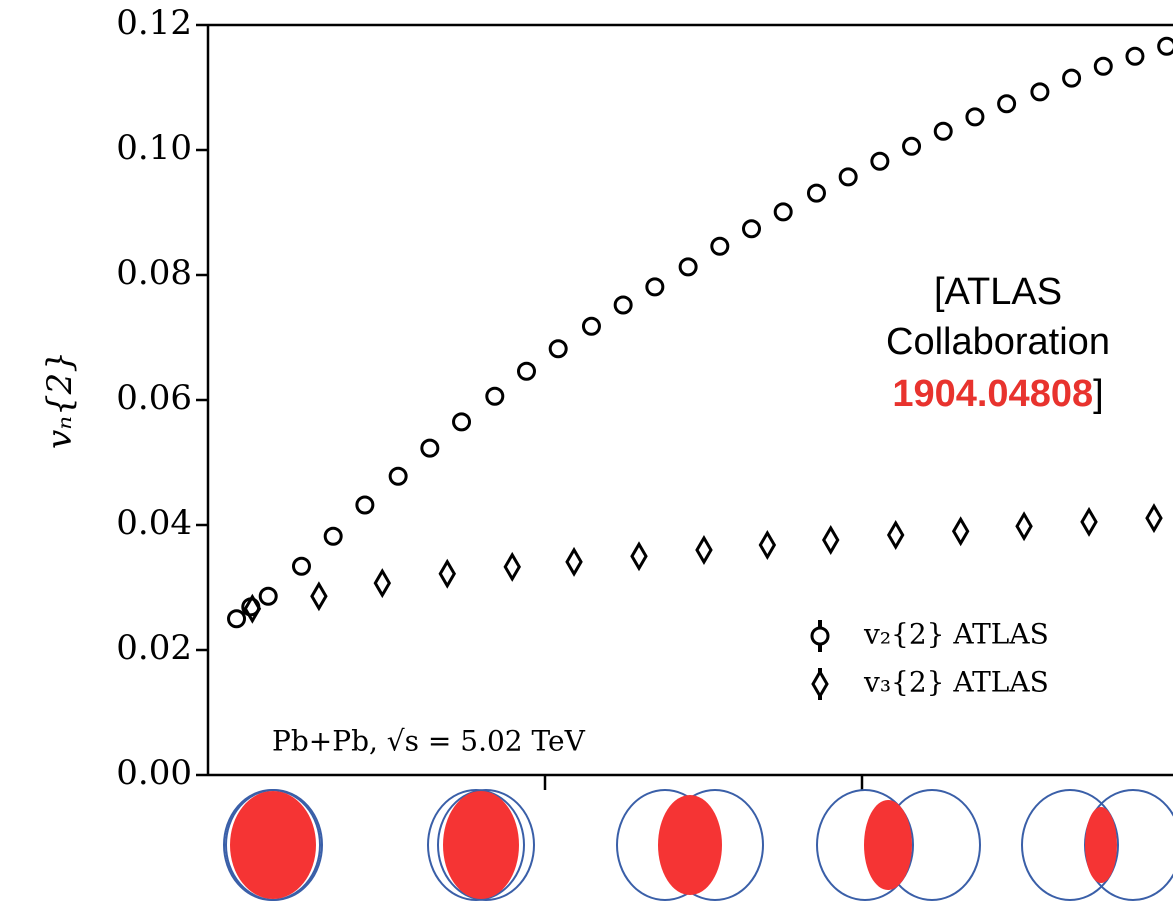 This screenshot has width=1173, height=902. Describe the element at coordinates (154, 23) in the screenshot. I see `y-tick-label: 0.12` at that location.